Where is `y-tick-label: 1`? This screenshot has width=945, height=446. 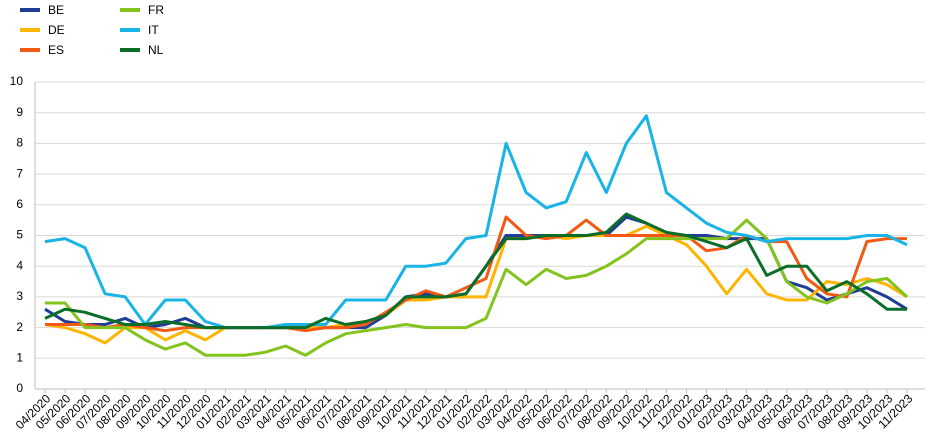 y-tick-label: 1 is located at coordinates (19, 357).